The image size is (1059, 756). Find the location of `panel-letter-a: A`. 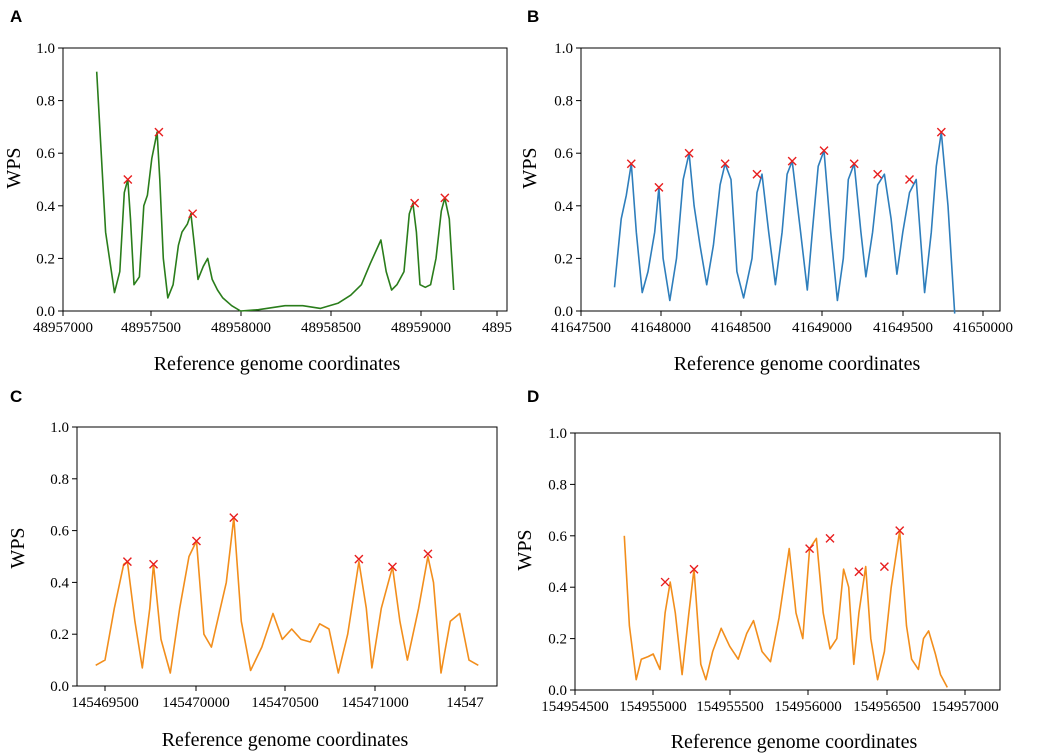

panel-letter-a: A is located at coordinates (16, 16).